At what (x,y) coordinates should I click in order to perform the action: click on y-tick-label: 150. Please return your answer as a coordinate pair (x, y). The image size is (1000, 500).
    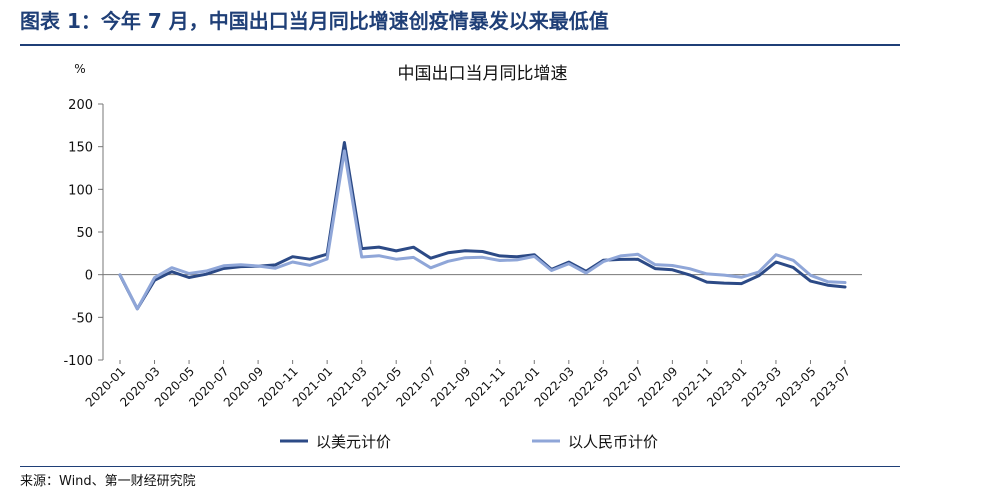
    Looking at the image, I should click on (80, 148).